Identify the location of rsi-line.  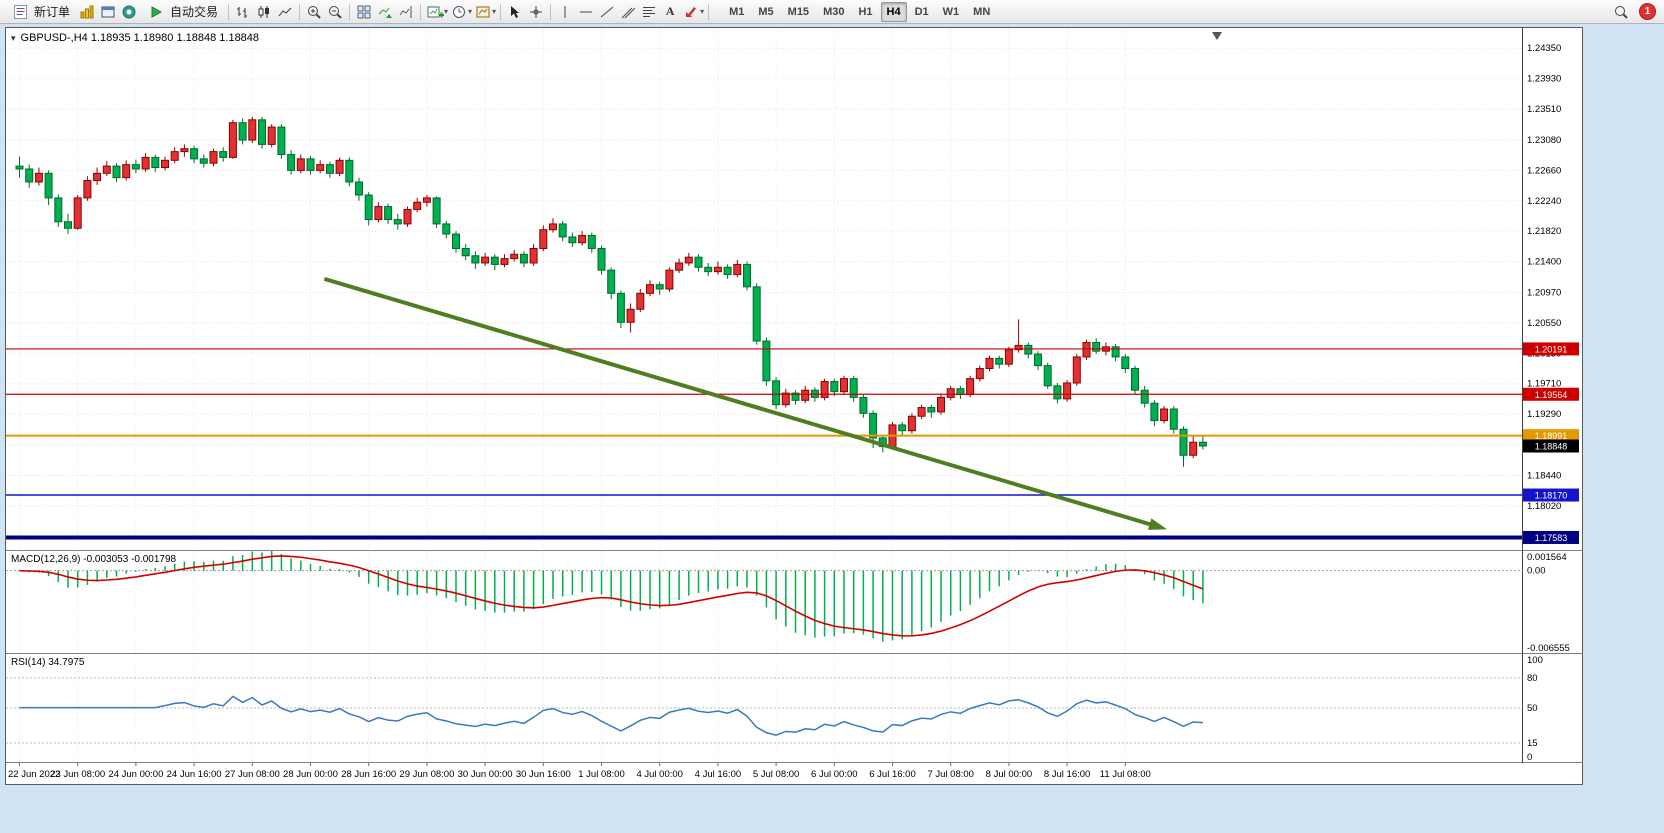
(611, 715).